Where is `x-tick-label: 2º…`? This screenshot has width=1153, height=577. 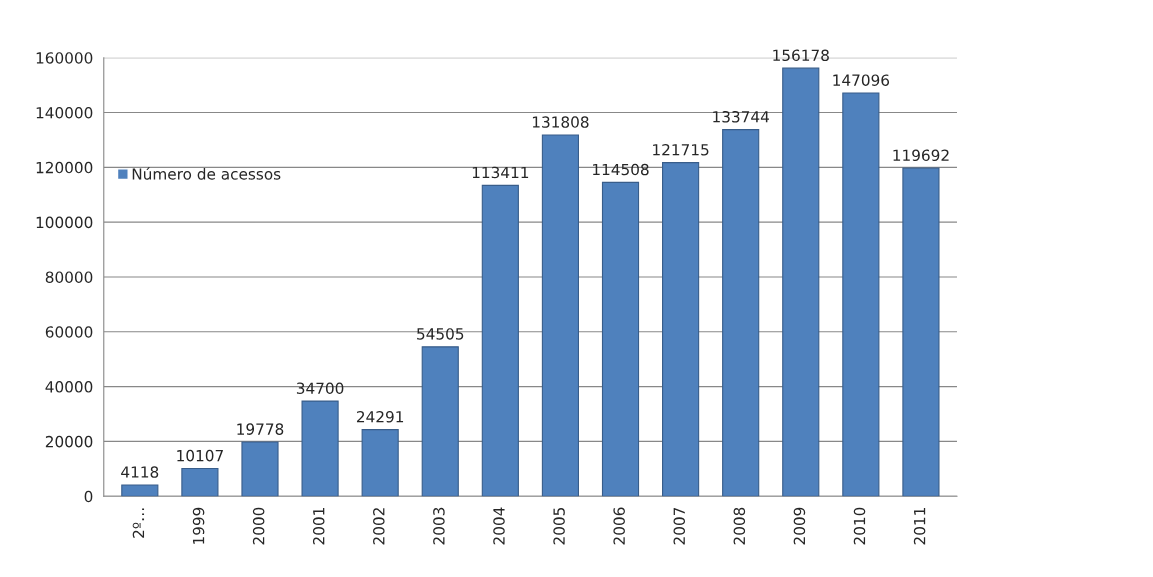 x-tick-label: 2º… is located at coordinates (138, 523).